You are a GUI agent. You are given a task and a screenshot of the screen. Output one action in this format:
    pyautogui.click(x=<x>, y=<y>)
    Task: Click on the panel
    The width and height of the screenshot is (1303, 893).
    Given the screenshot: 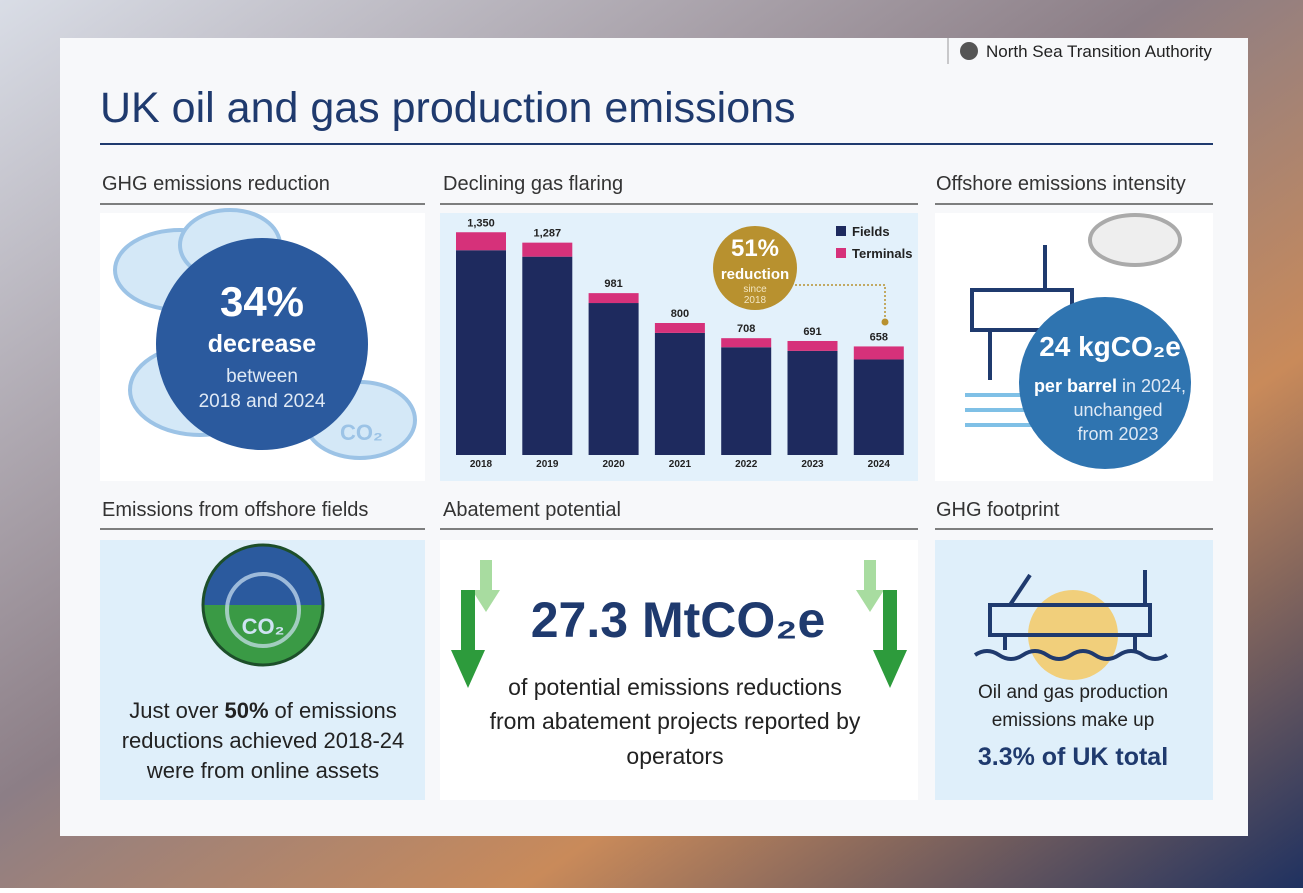 What is the action you would take?
    pyautogui.click(x=679, y=670)
    